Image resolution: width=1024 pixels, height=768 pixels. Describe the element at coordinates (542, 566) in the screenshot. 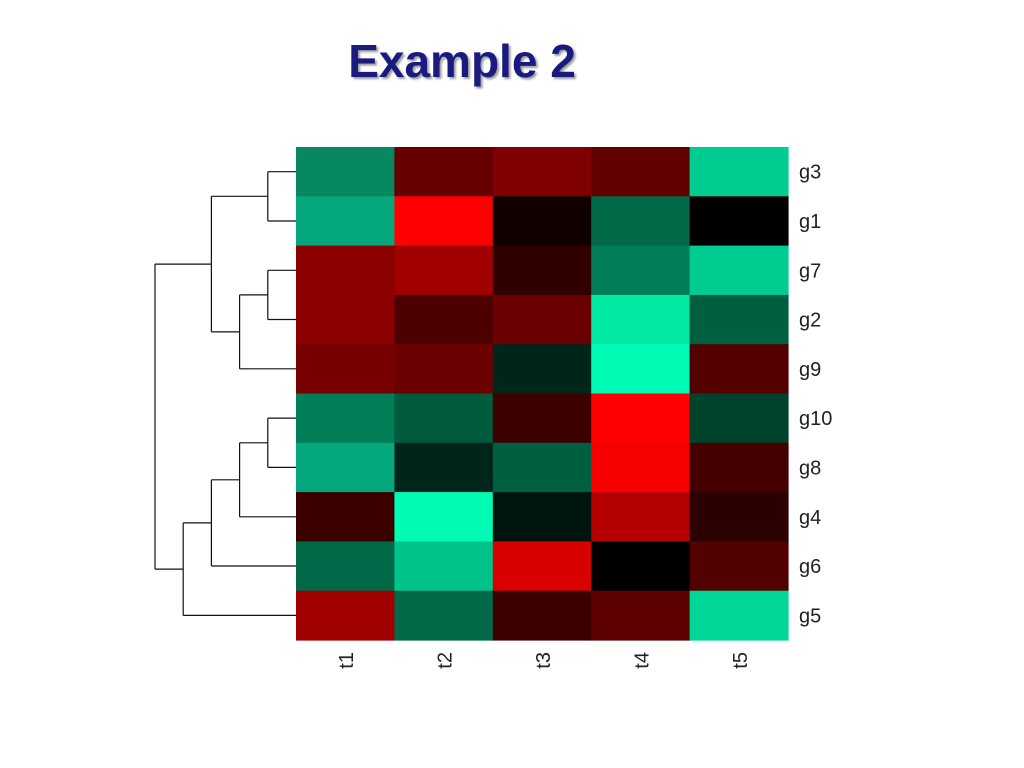

I see `heatmap-cell-g6-t3` at that location.